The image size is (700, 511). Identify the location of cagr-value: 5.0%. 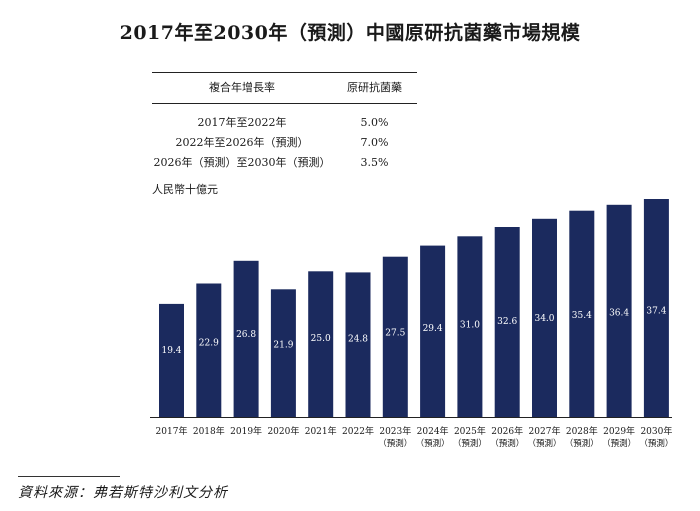
(374, 122).